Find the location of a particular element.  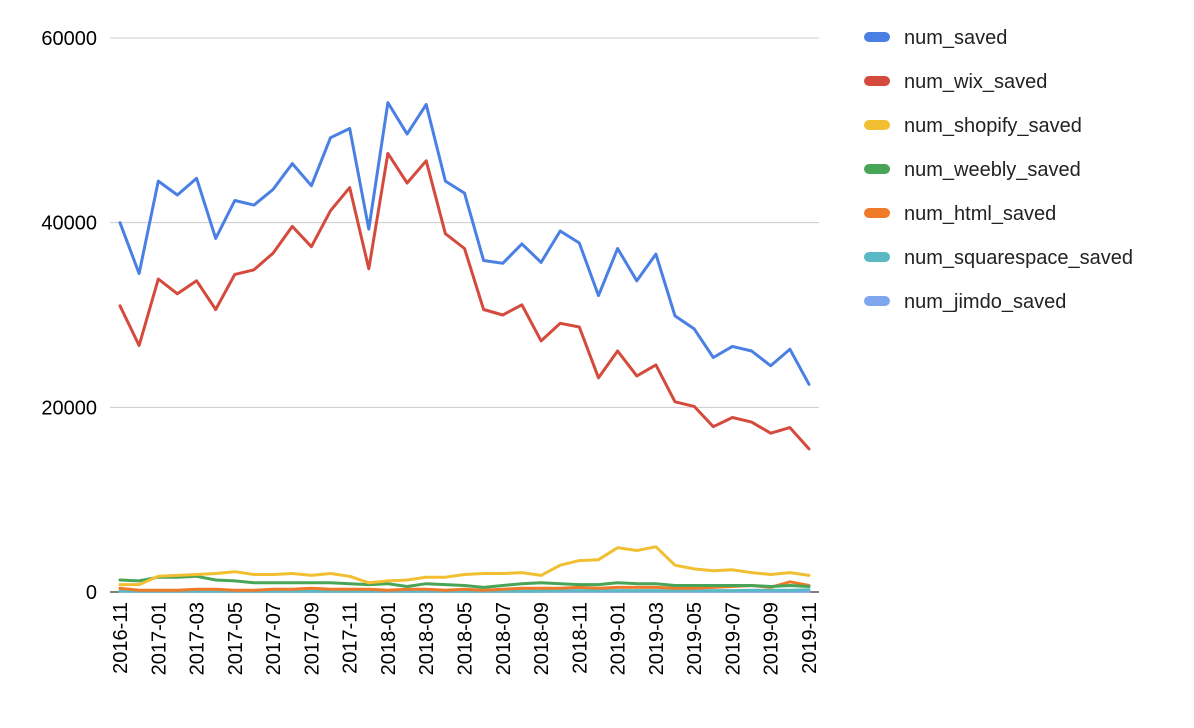

x-tick-label: 2017-05 is located at coordinates (236, 638).